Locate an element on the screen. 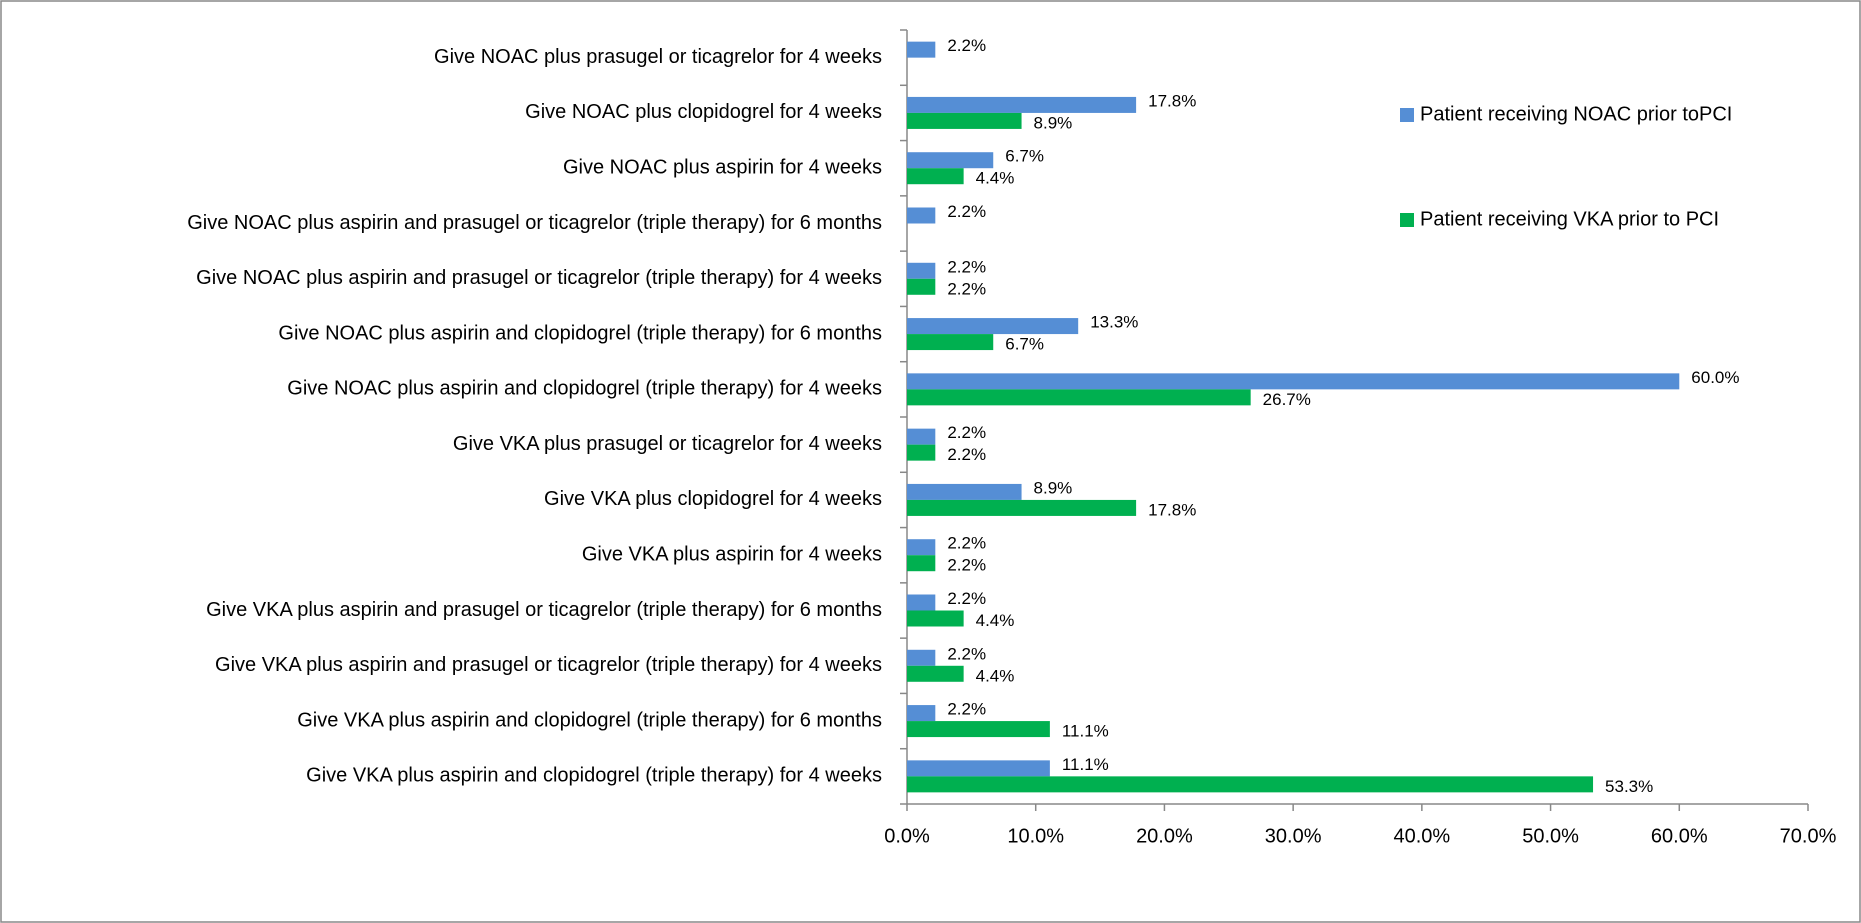  y-tick-label: Give NOAC plus aspirin for 4 weeks is located at coordinates (722, 167).